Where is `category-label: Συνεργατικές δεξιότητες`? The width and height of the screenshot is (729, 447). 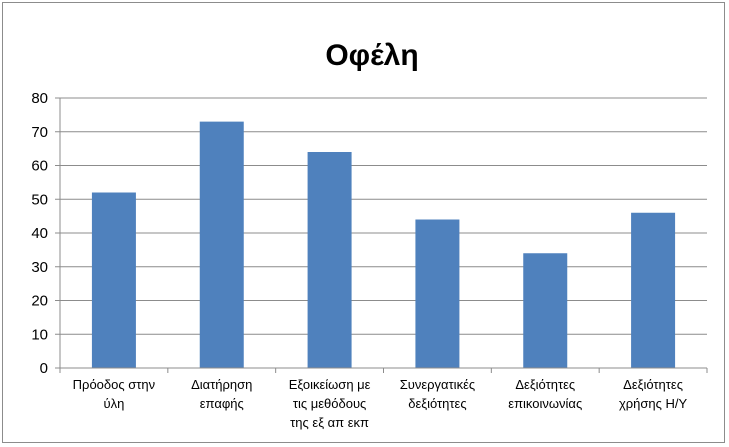
category-label: Συνεργατικές δεξιότητες is located at coordinates (437, 394).